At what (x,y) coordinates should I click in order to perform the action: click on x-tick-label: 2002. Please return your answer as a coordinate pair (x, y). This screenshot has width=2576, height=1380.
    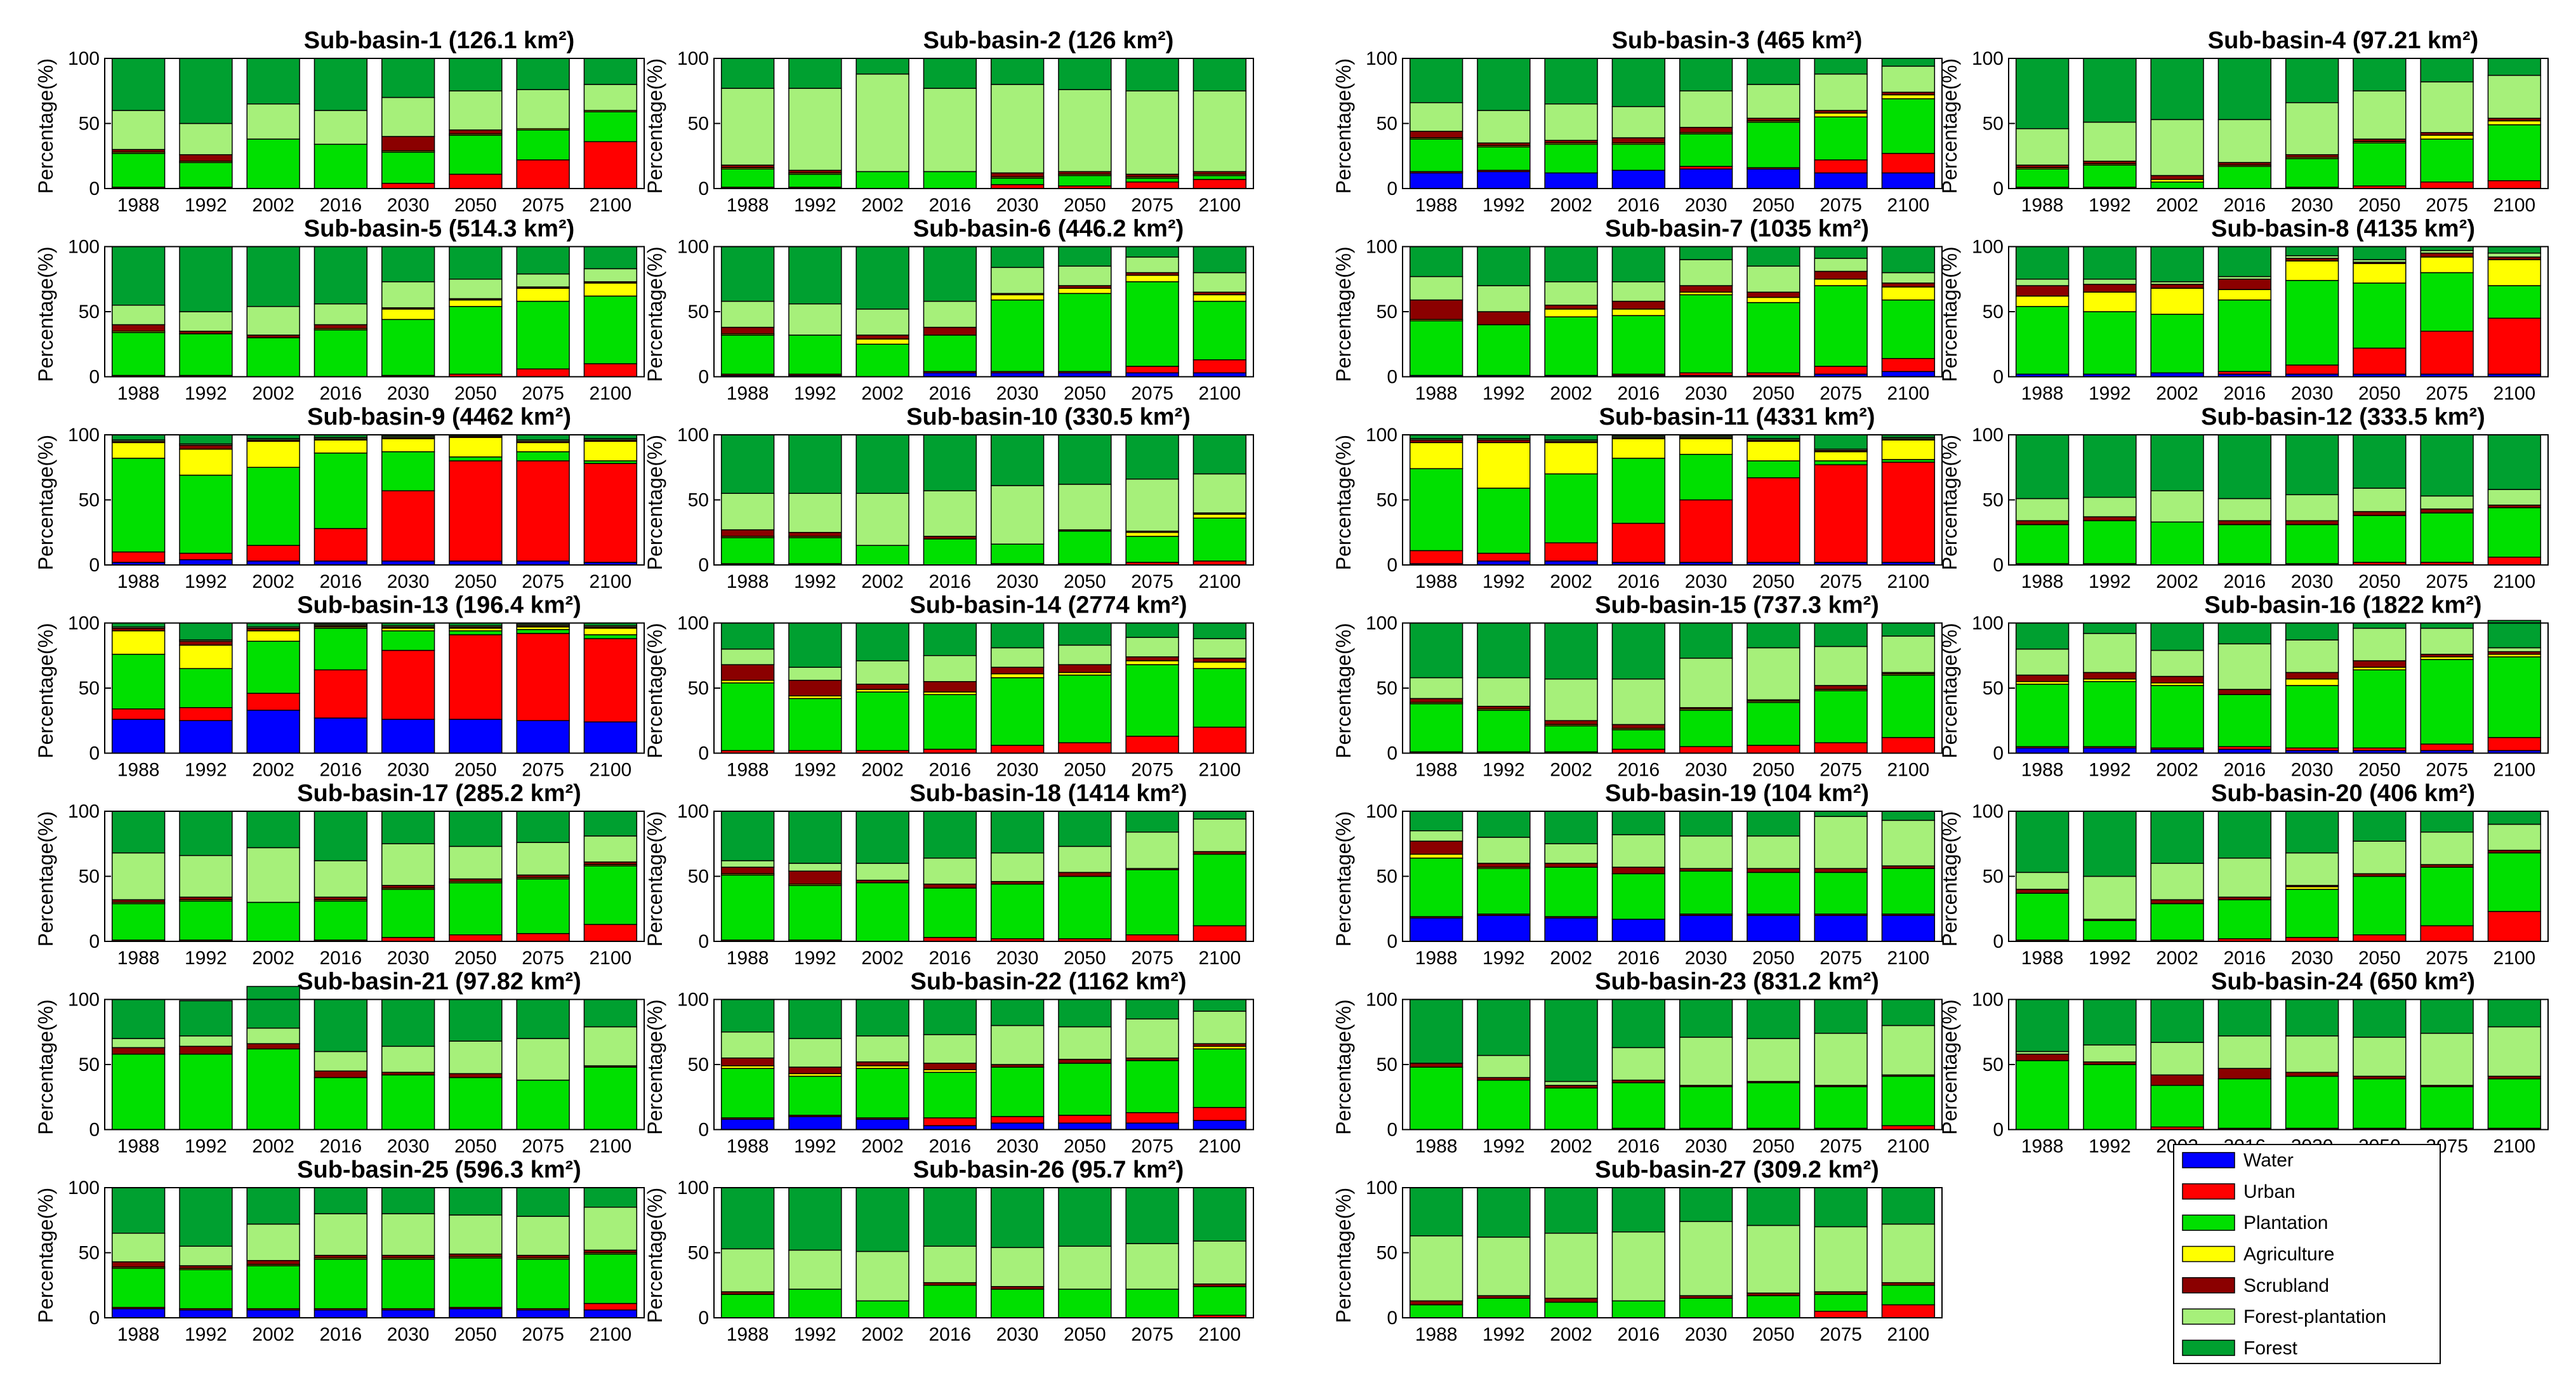
    Looking at the image, I should click on (1571, 205).